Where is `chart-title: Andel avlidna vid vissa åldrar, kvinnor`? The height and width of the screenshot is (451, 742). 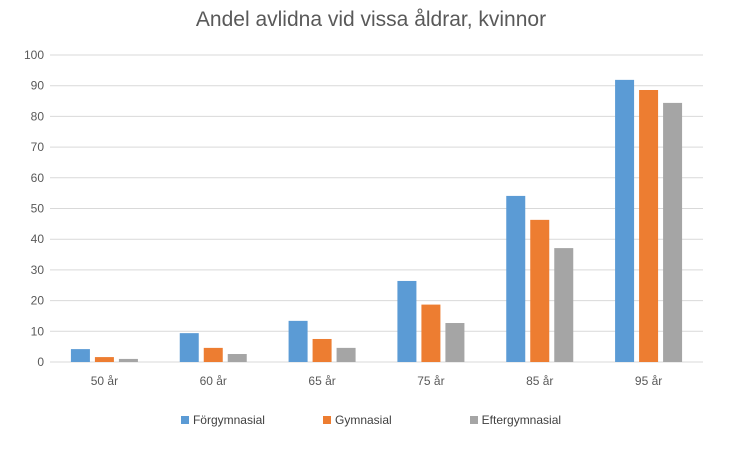 chart-title: Andel avlidna vid vissa åldrar, kvinnor is located at coordinates (371, 19).